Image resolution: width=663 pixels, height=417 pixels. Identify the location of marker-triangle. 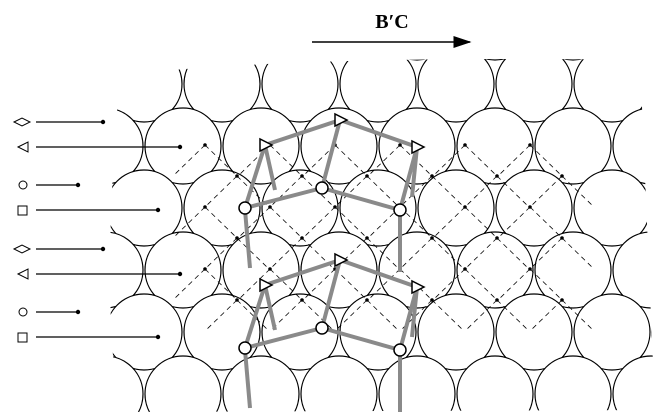
(22, 147).